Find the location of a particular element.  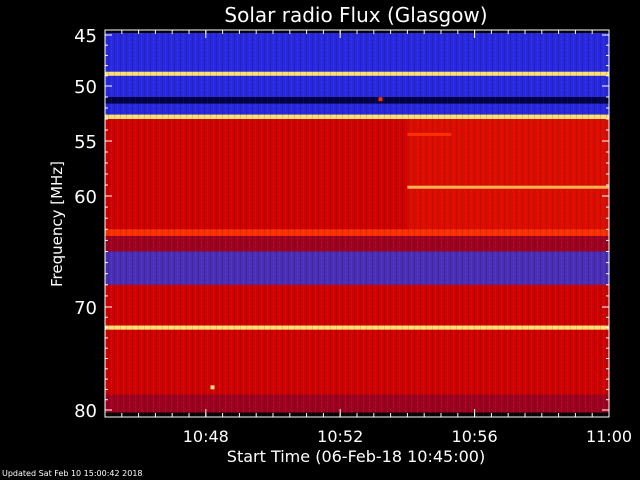

x-axis-label: Start Time (06-Feb-18 10:45:00) is located at coordinates (356, 456).